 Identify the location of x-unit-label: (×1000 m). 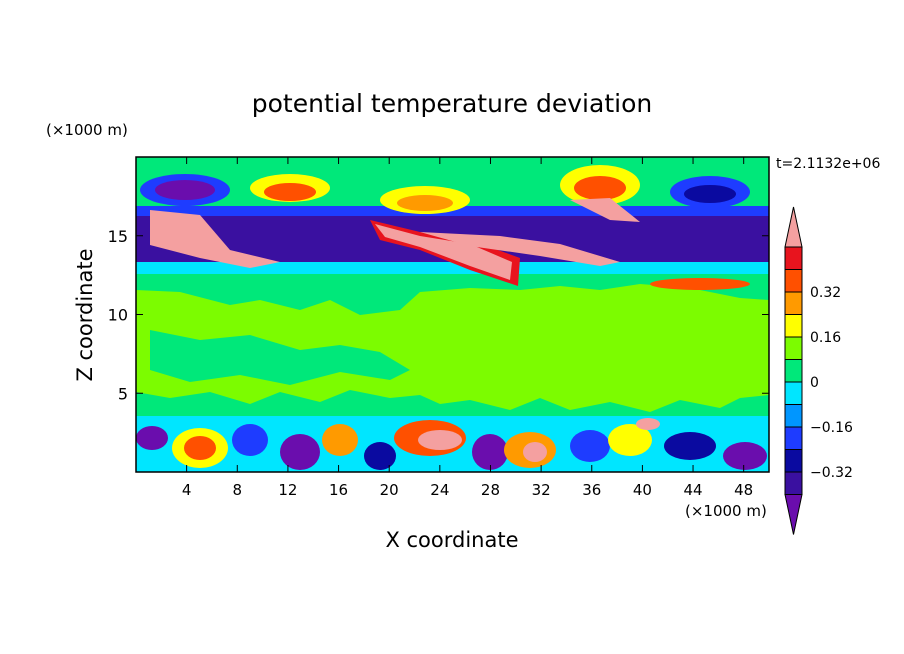
(726, 511).